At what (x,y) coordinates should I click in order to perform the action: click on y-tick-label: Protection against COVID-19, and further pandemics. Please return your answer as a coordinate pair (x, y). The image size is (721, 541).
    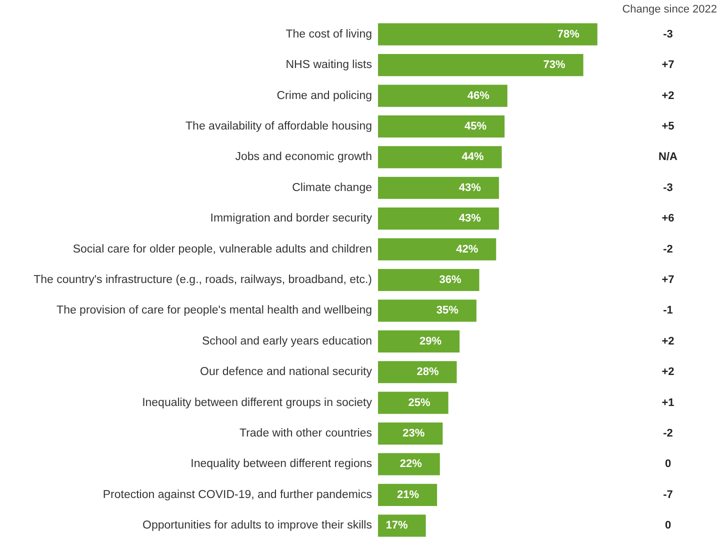
    Looking at the image, I should click on (237, 494).